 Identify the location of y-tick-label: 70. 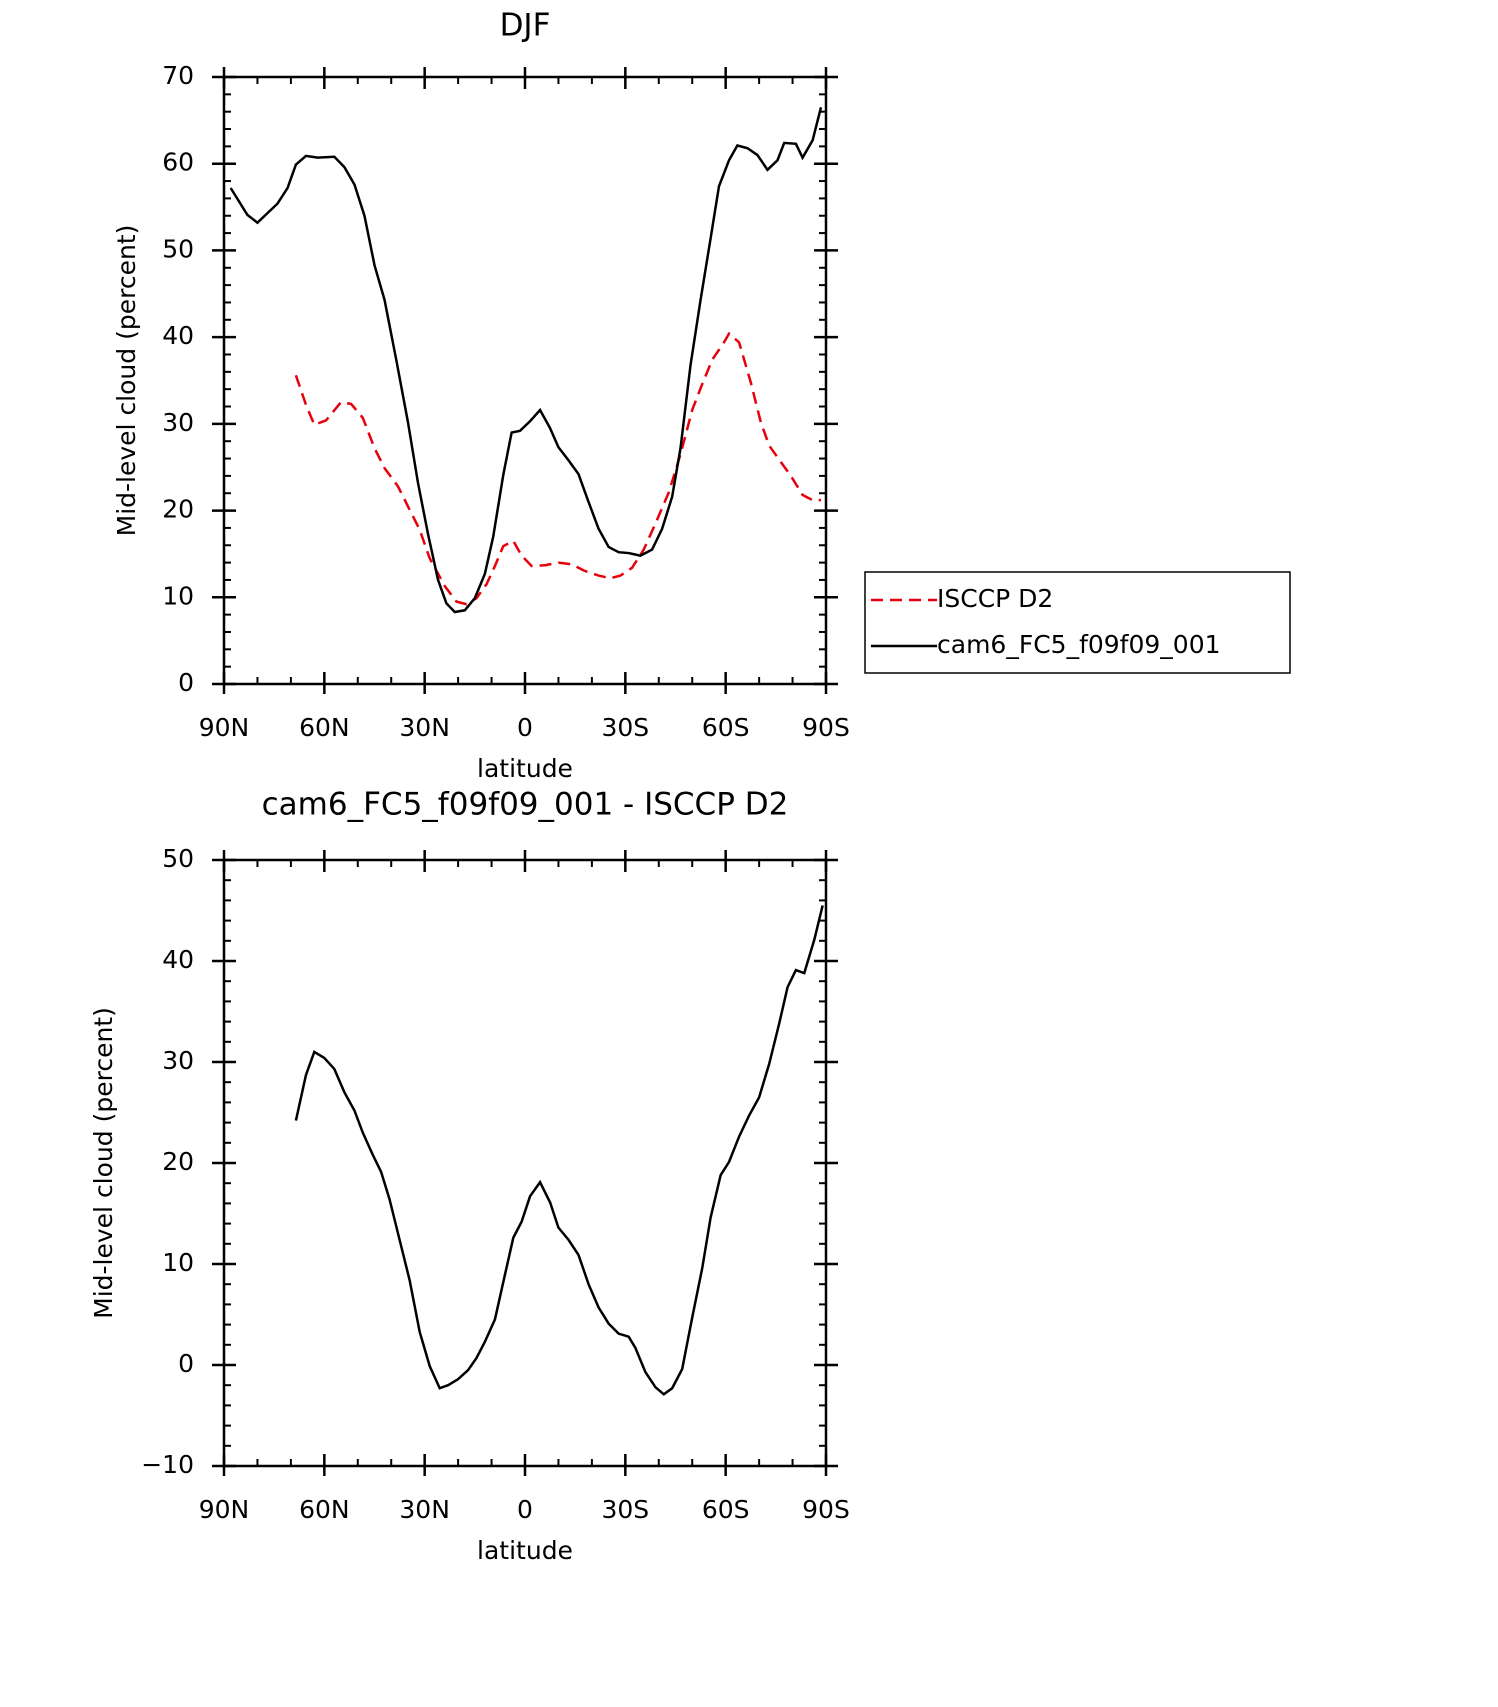
(178, 75).